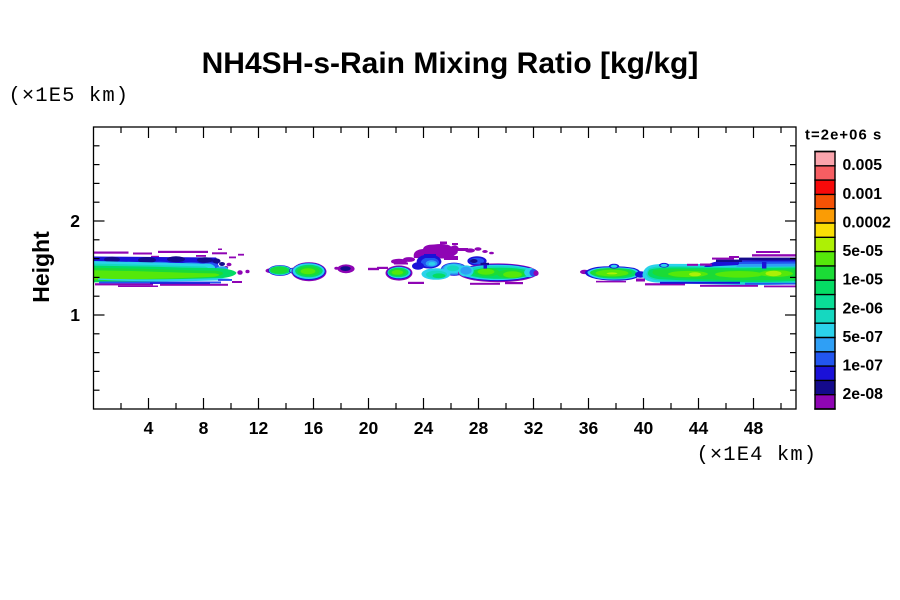  What do you see at coordinates (863, 308) in the screenshot?
I see `svg-text: 2e-06` at bounding box center [863, 308].